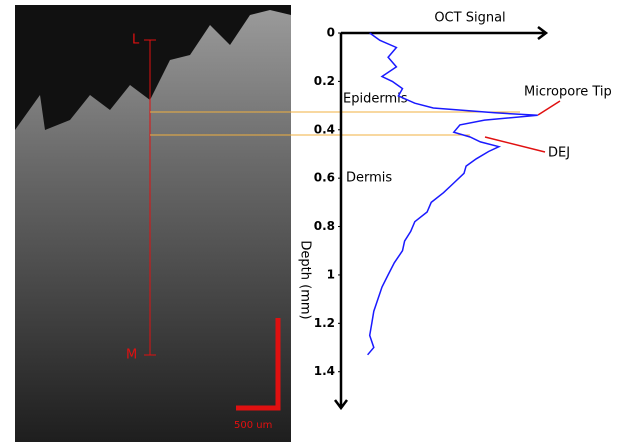 This screenshot has height=442, width=632. I want to click on marker-label: M, so click(131, 355).